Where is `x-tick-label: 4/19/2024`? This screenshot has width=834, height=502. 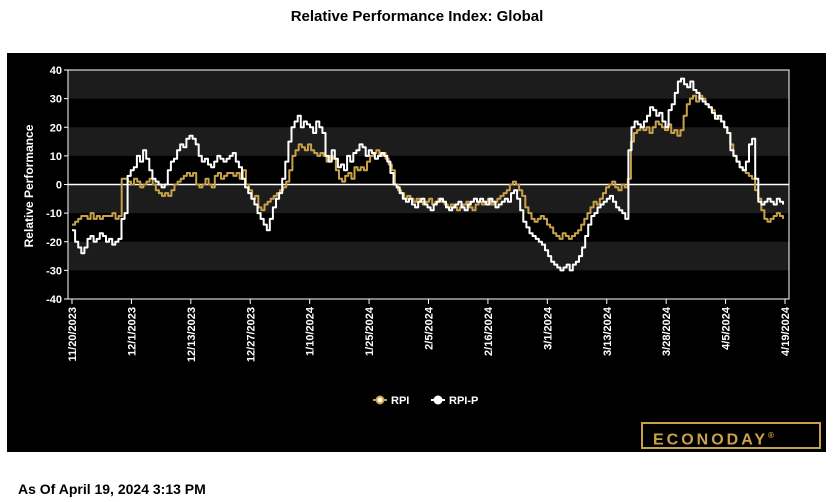
x-tick-label: 4/19/2024 is located at coordinates (786, 331).